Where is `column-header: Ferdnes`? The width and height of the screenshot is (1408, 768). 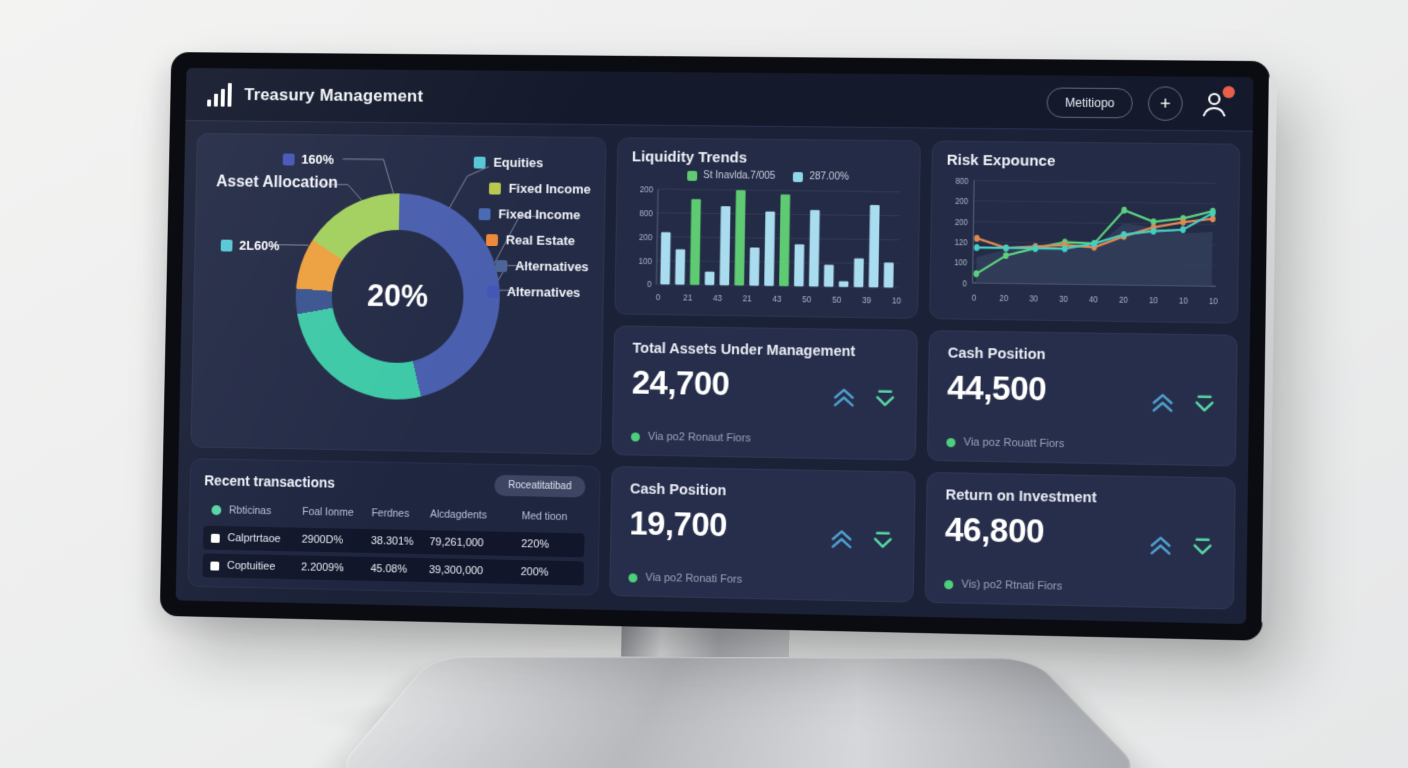
column-header: Ferdnes is located at coordinates (390, 513).